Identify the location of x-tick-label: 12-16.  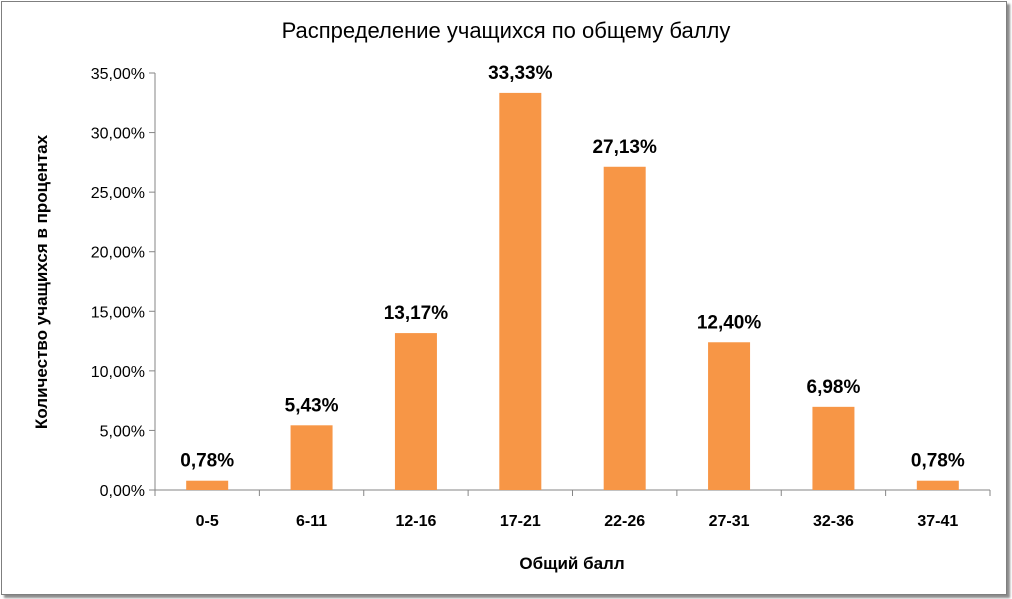
(415, 521).